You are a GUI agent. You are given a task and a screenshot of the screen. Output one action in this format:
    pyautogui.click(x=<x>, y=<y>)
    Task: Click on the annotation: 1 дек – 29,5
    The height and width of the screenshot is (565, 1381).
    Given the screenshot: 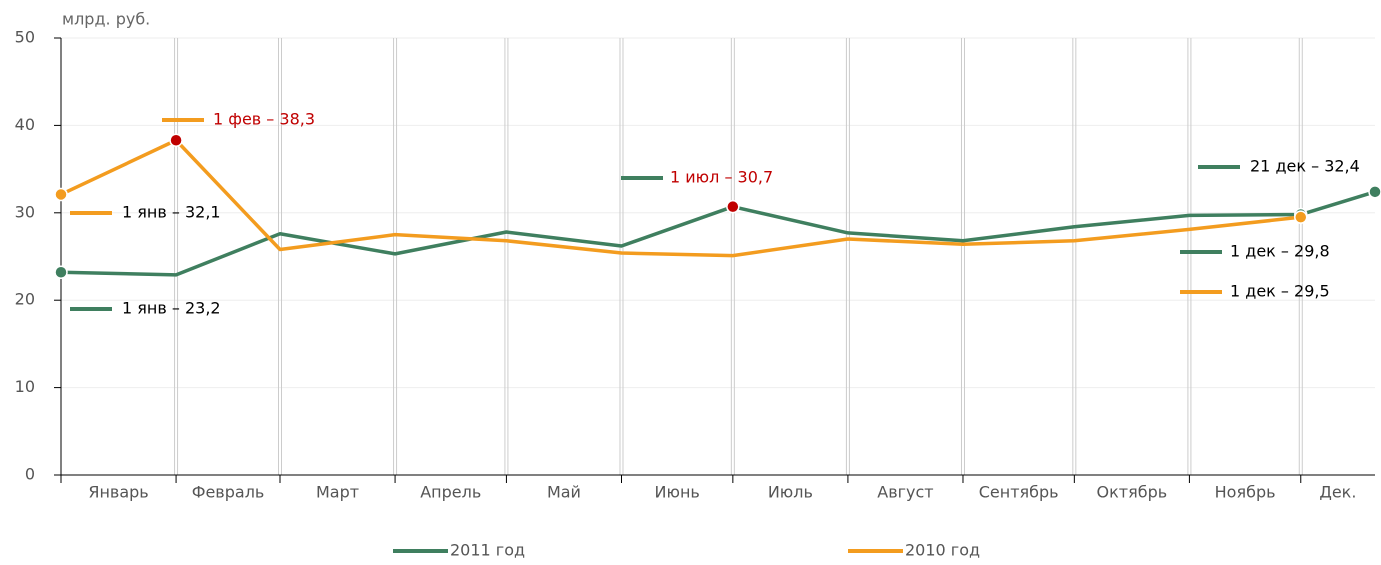 What is the action you would take?
    pyautogui.click(x=1280, y=291)
    